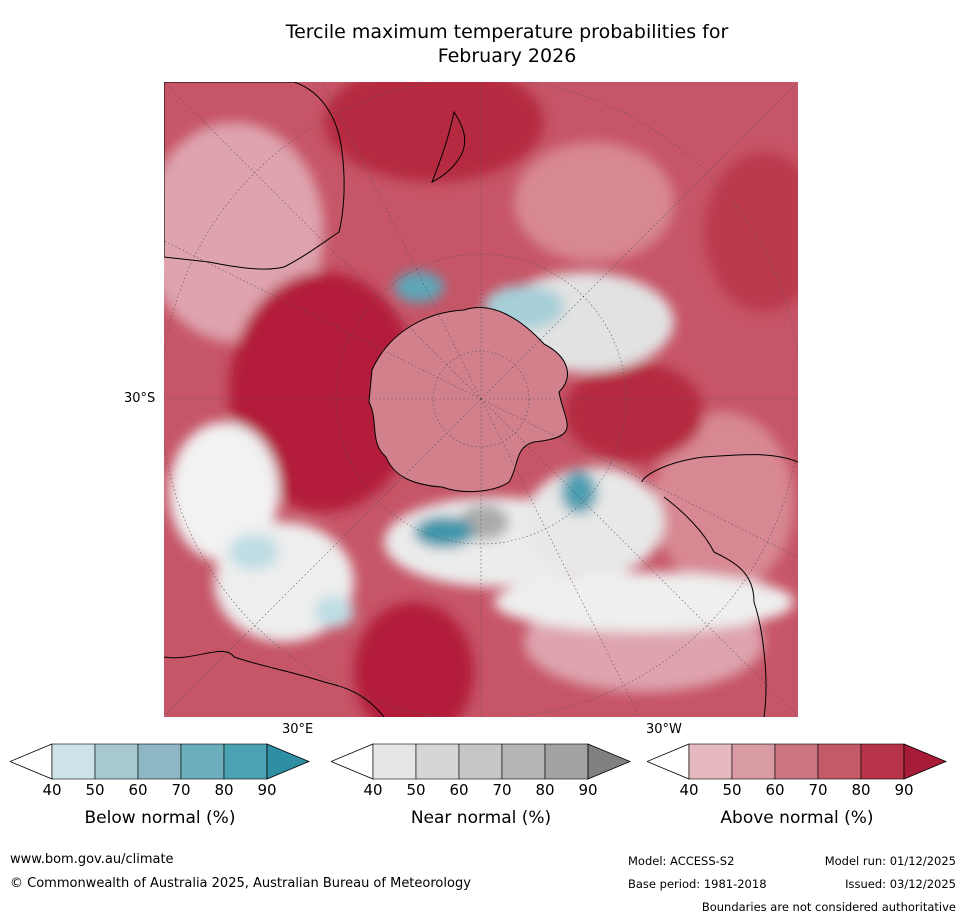  Describe the element at coordinates (288, 761) in the screenshot. I see `below-extend-high` at that location.